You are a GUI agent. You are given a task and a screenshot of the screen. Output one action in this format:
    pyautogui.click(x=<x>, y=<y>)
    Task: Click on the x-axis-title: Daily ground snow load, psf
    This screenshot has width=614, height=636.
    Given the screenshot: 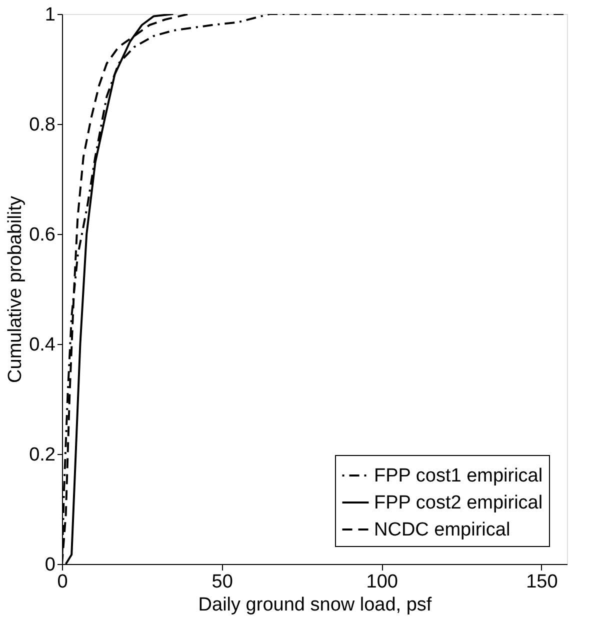 What is the action you would take?
    pyautogui.click(x=315, y=605)
    